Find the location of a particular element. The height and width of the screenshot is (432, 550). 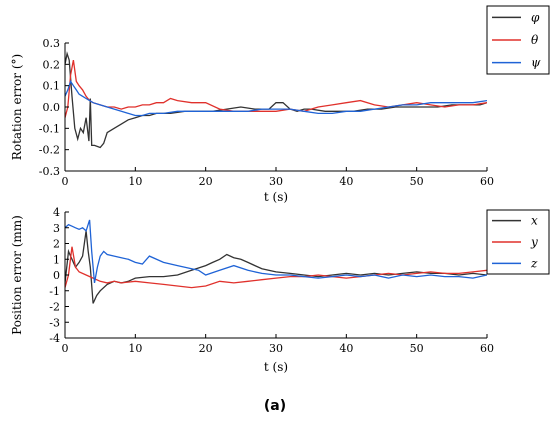

y-tick-label: 3 is located at coordinates (56, 228).